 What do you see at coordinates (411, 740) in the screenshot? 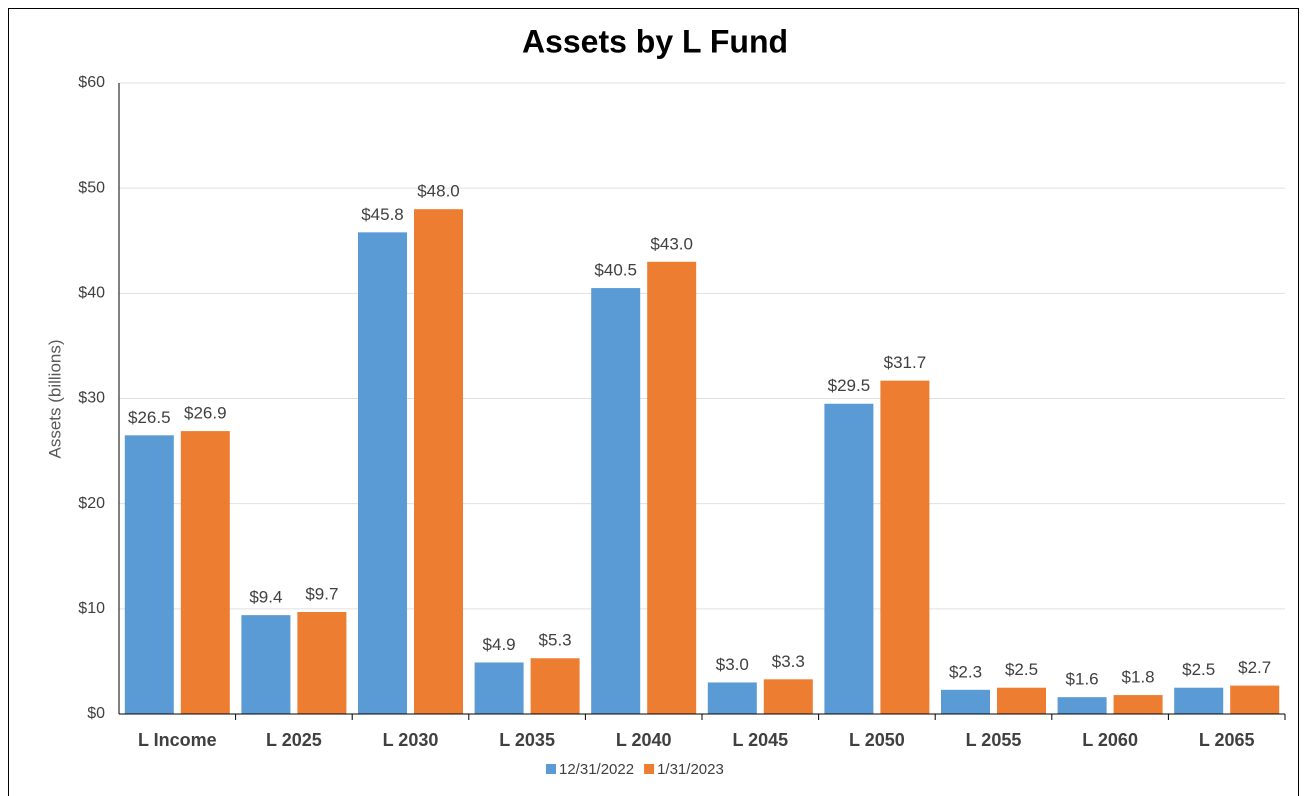
I see `x-tick-label: L 2030` at bounding box center [411, 740].